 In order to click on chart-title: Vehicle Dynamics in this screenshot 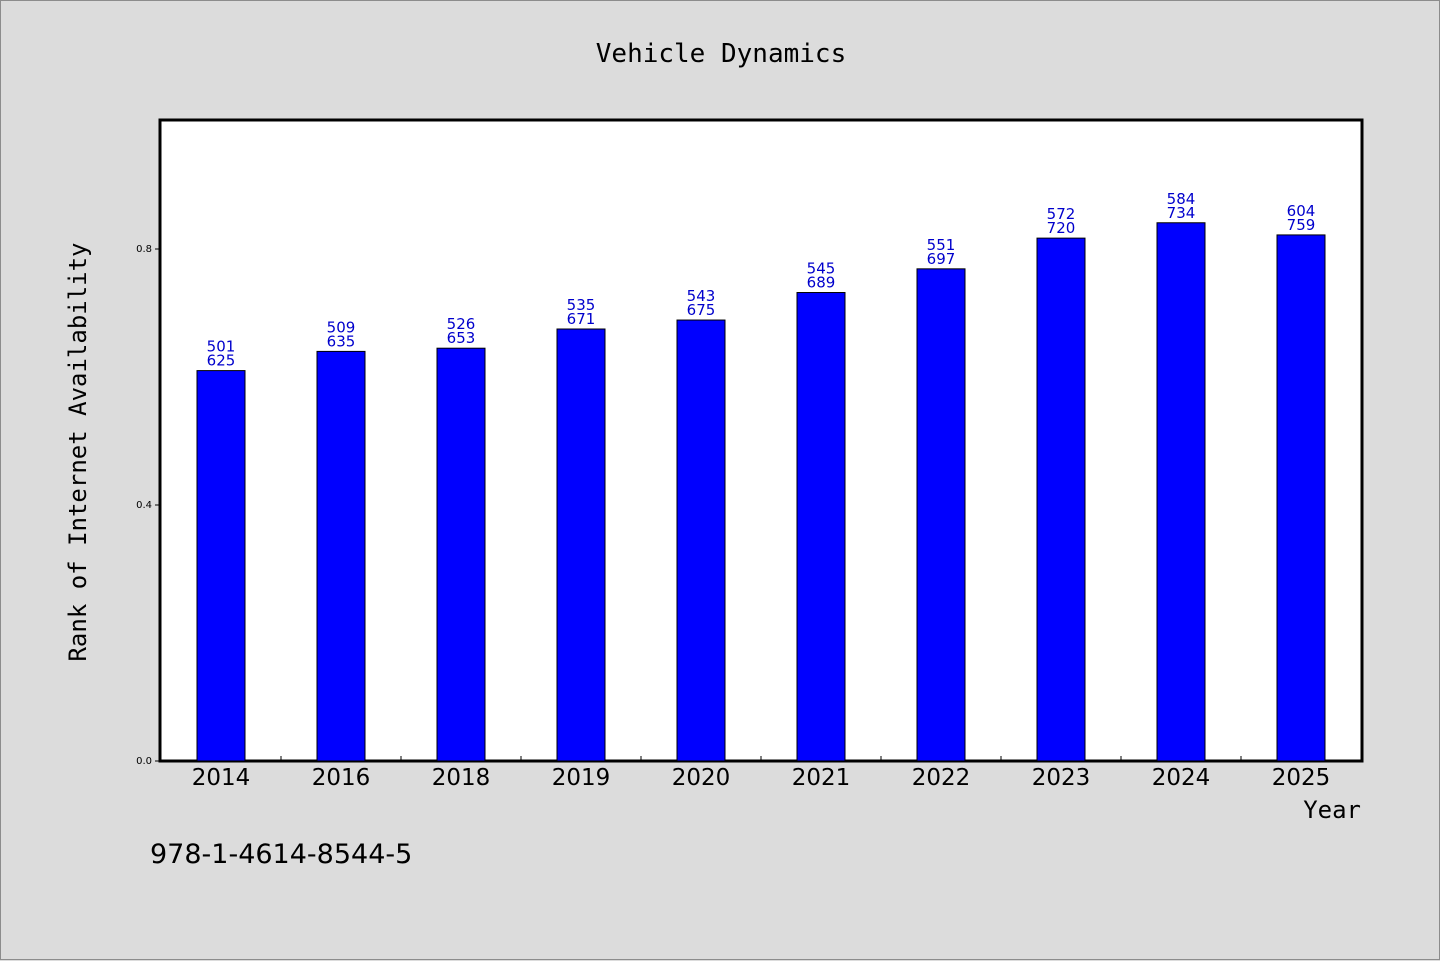, I will do `click(721, 54)`.